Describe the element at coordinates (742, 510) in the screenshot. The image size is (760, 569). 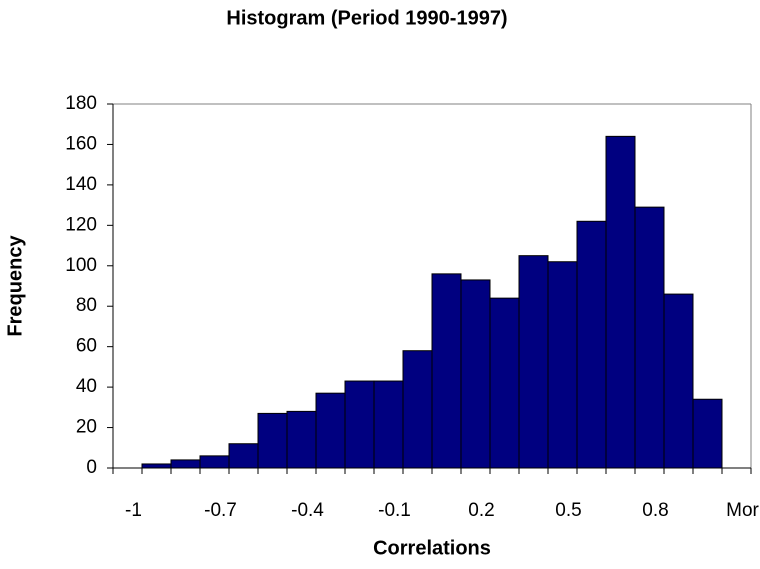
I see `x-tick-label: Mor` at that location.